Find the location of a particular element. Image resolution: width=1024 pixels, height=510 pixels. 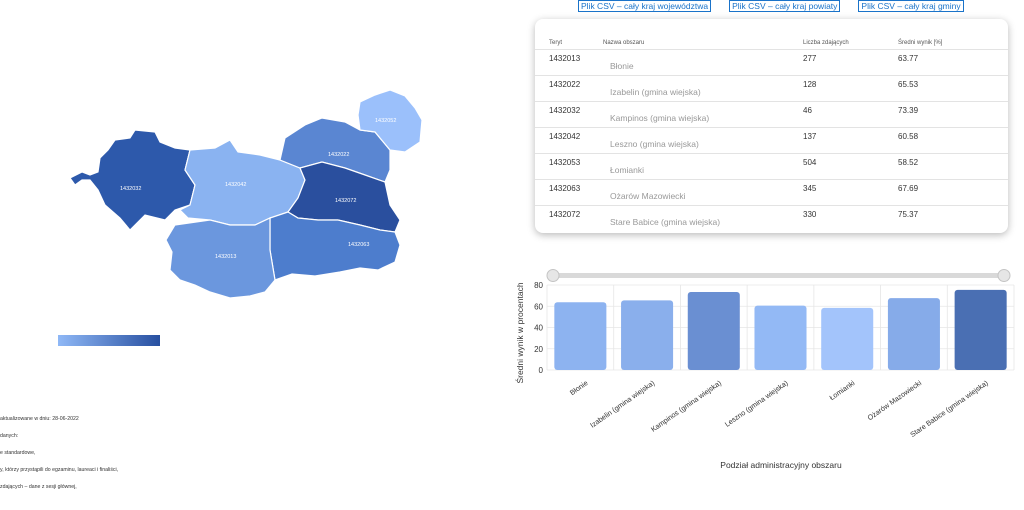

cell-teryt: 1432042 is located at coordinates (565, 136).